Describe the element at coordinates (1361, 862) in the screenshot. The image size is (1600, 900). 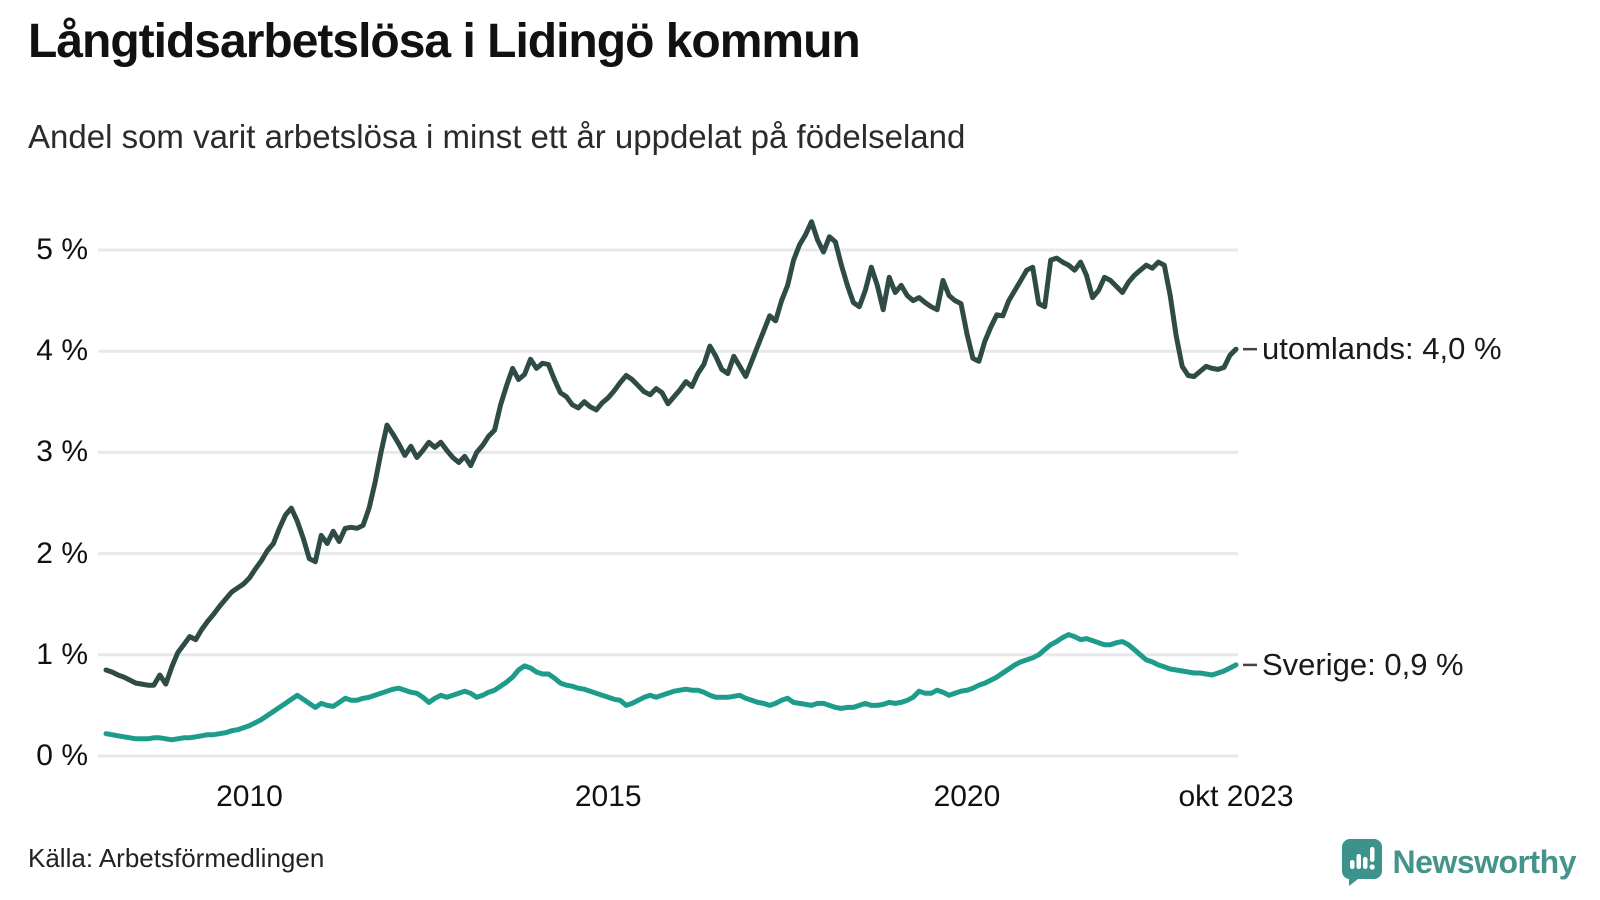
I see `newsworthy-icon` at that location.